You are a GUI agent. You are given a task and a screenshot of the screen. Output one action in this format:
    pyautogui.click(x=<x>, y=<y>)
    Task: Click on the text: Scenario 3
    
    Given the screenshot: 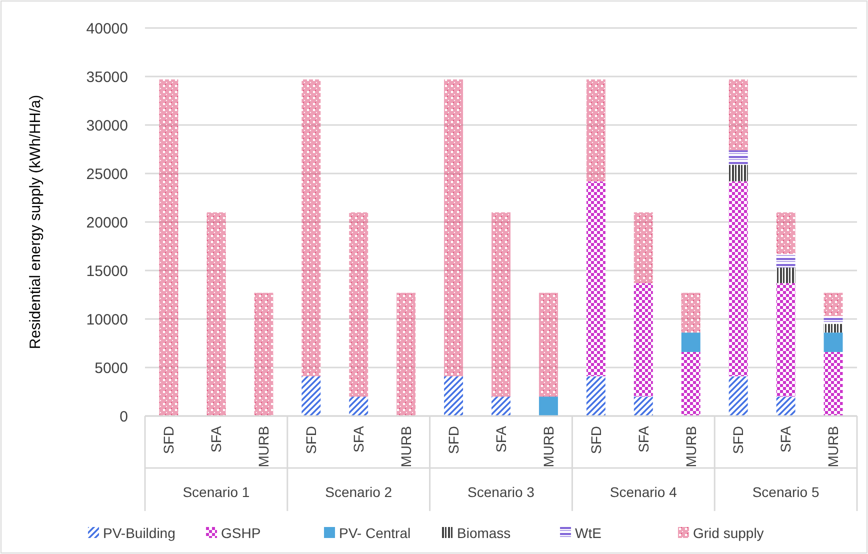 What is the action you would take?
    pyautogui.click(x=501, y=492)
    